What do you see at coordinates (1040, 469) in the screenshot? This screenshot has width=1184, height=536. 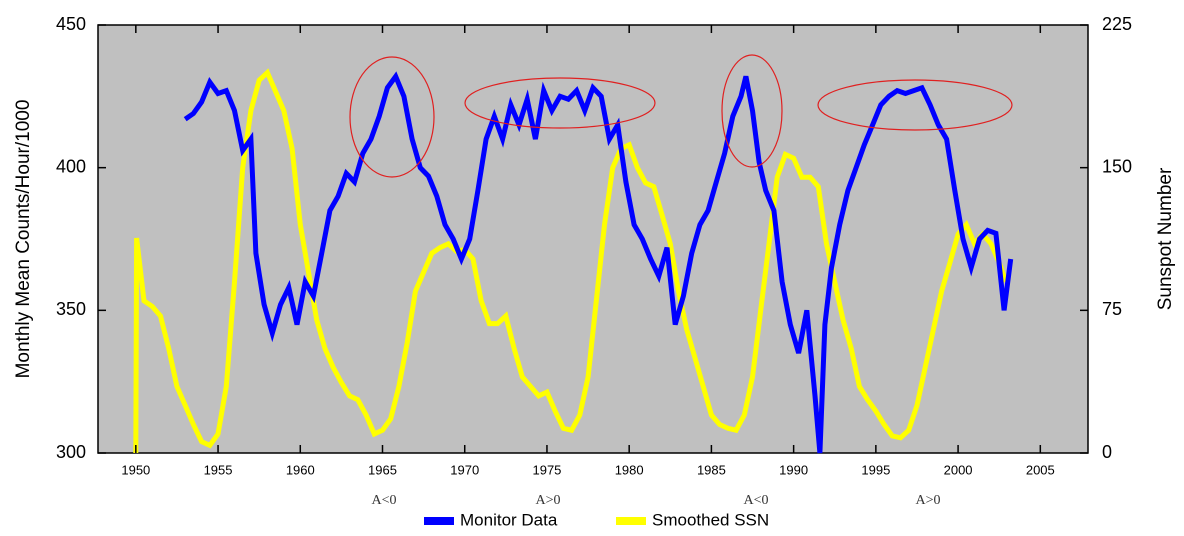 I see `x-tick-label: 2005` at bounding box center [1040, 469].